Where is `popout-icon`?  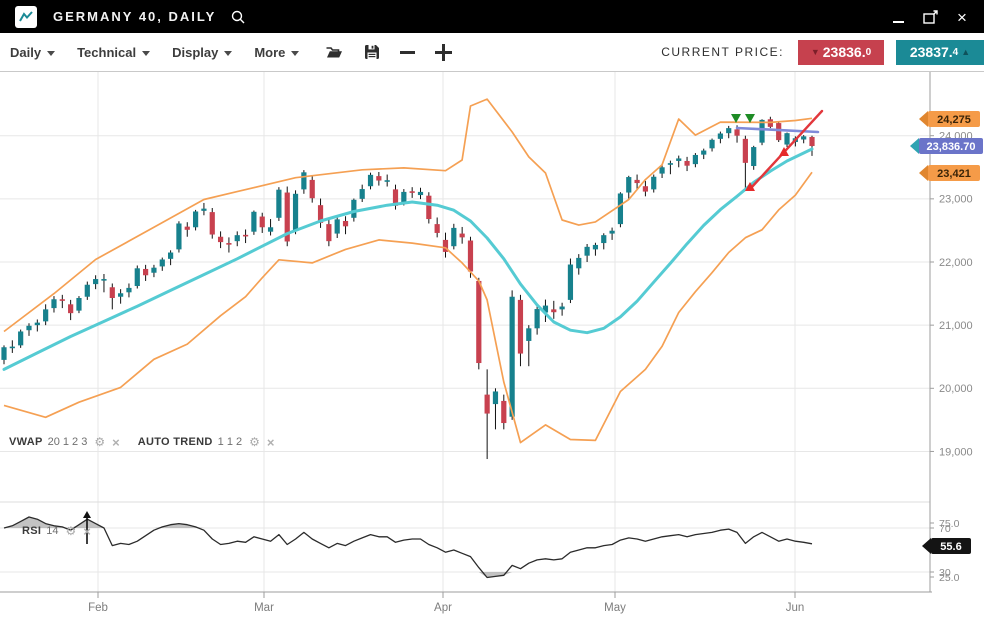 popout-icon is located at coordinates (930, 16).